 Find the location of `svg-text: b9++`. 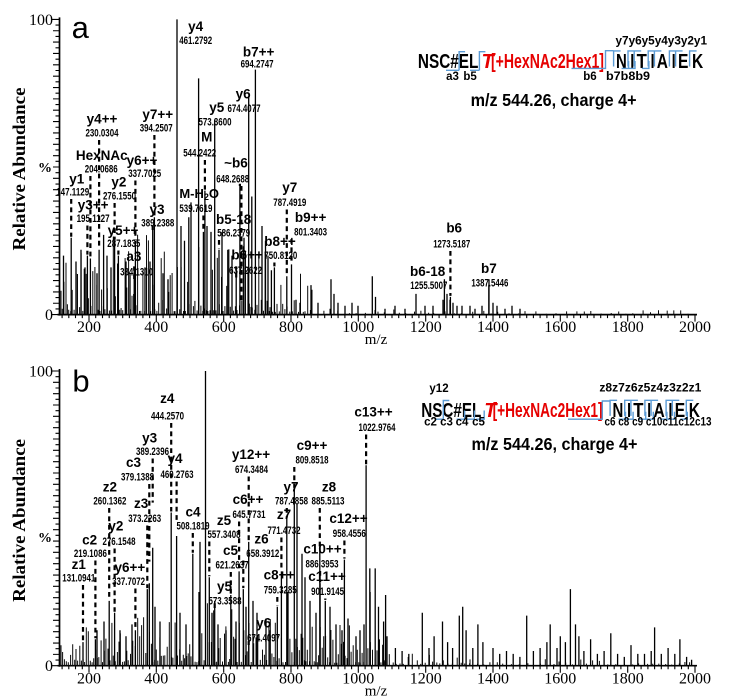

svg-text: b9++ is located at coordinates (311, 217).